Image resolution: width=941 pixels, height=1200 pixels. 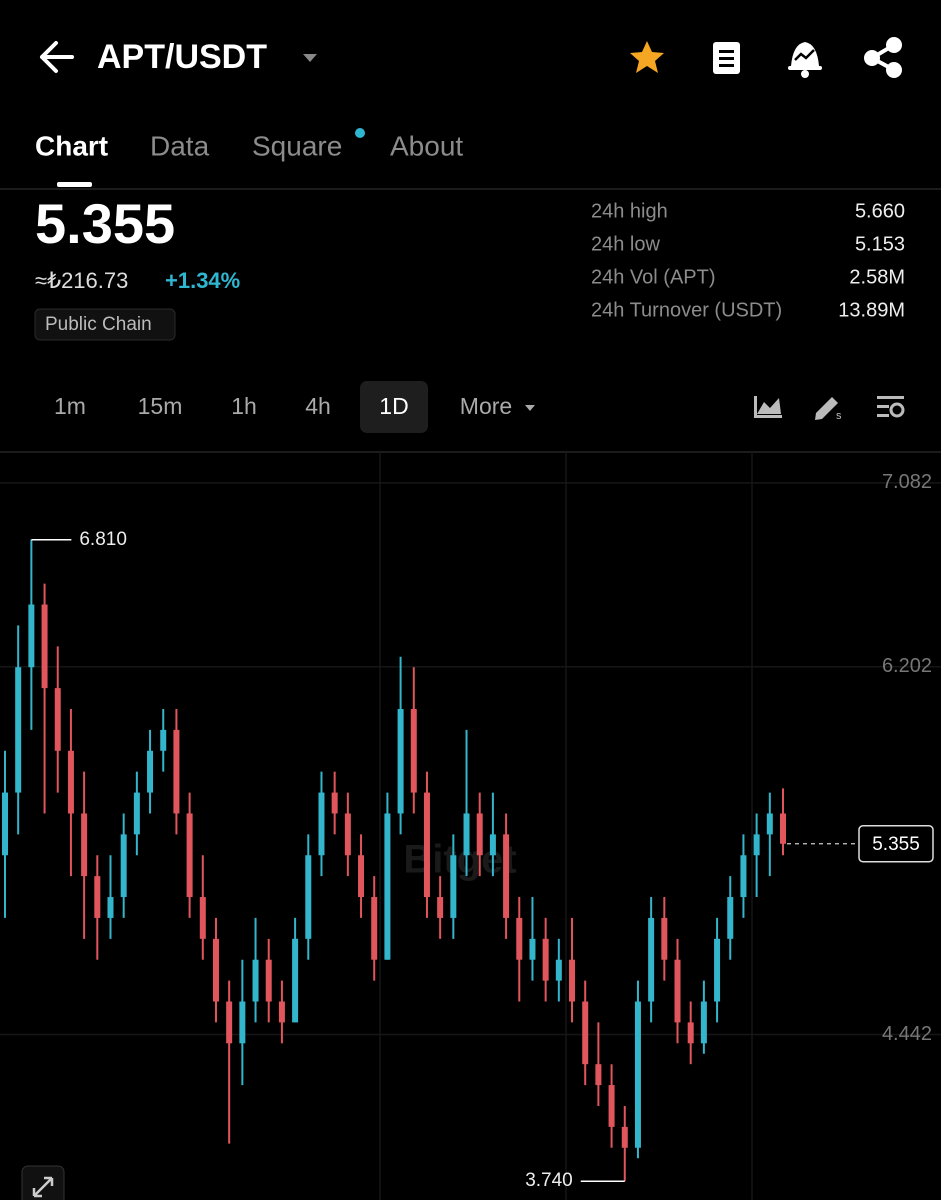 What do you see at coordinates (244, 406) in the screenshot?
I see `interval: 1h` at bounding box center [244, 406].